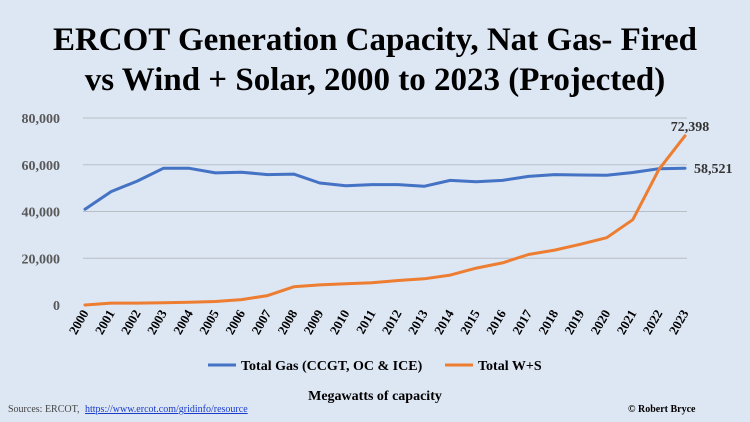 The image size is (750, 422). Describe the element at coordinates (166, 409) in the screenshot. I see `source-link: https://www.ercot.com/gridinfo/resource` at that location.